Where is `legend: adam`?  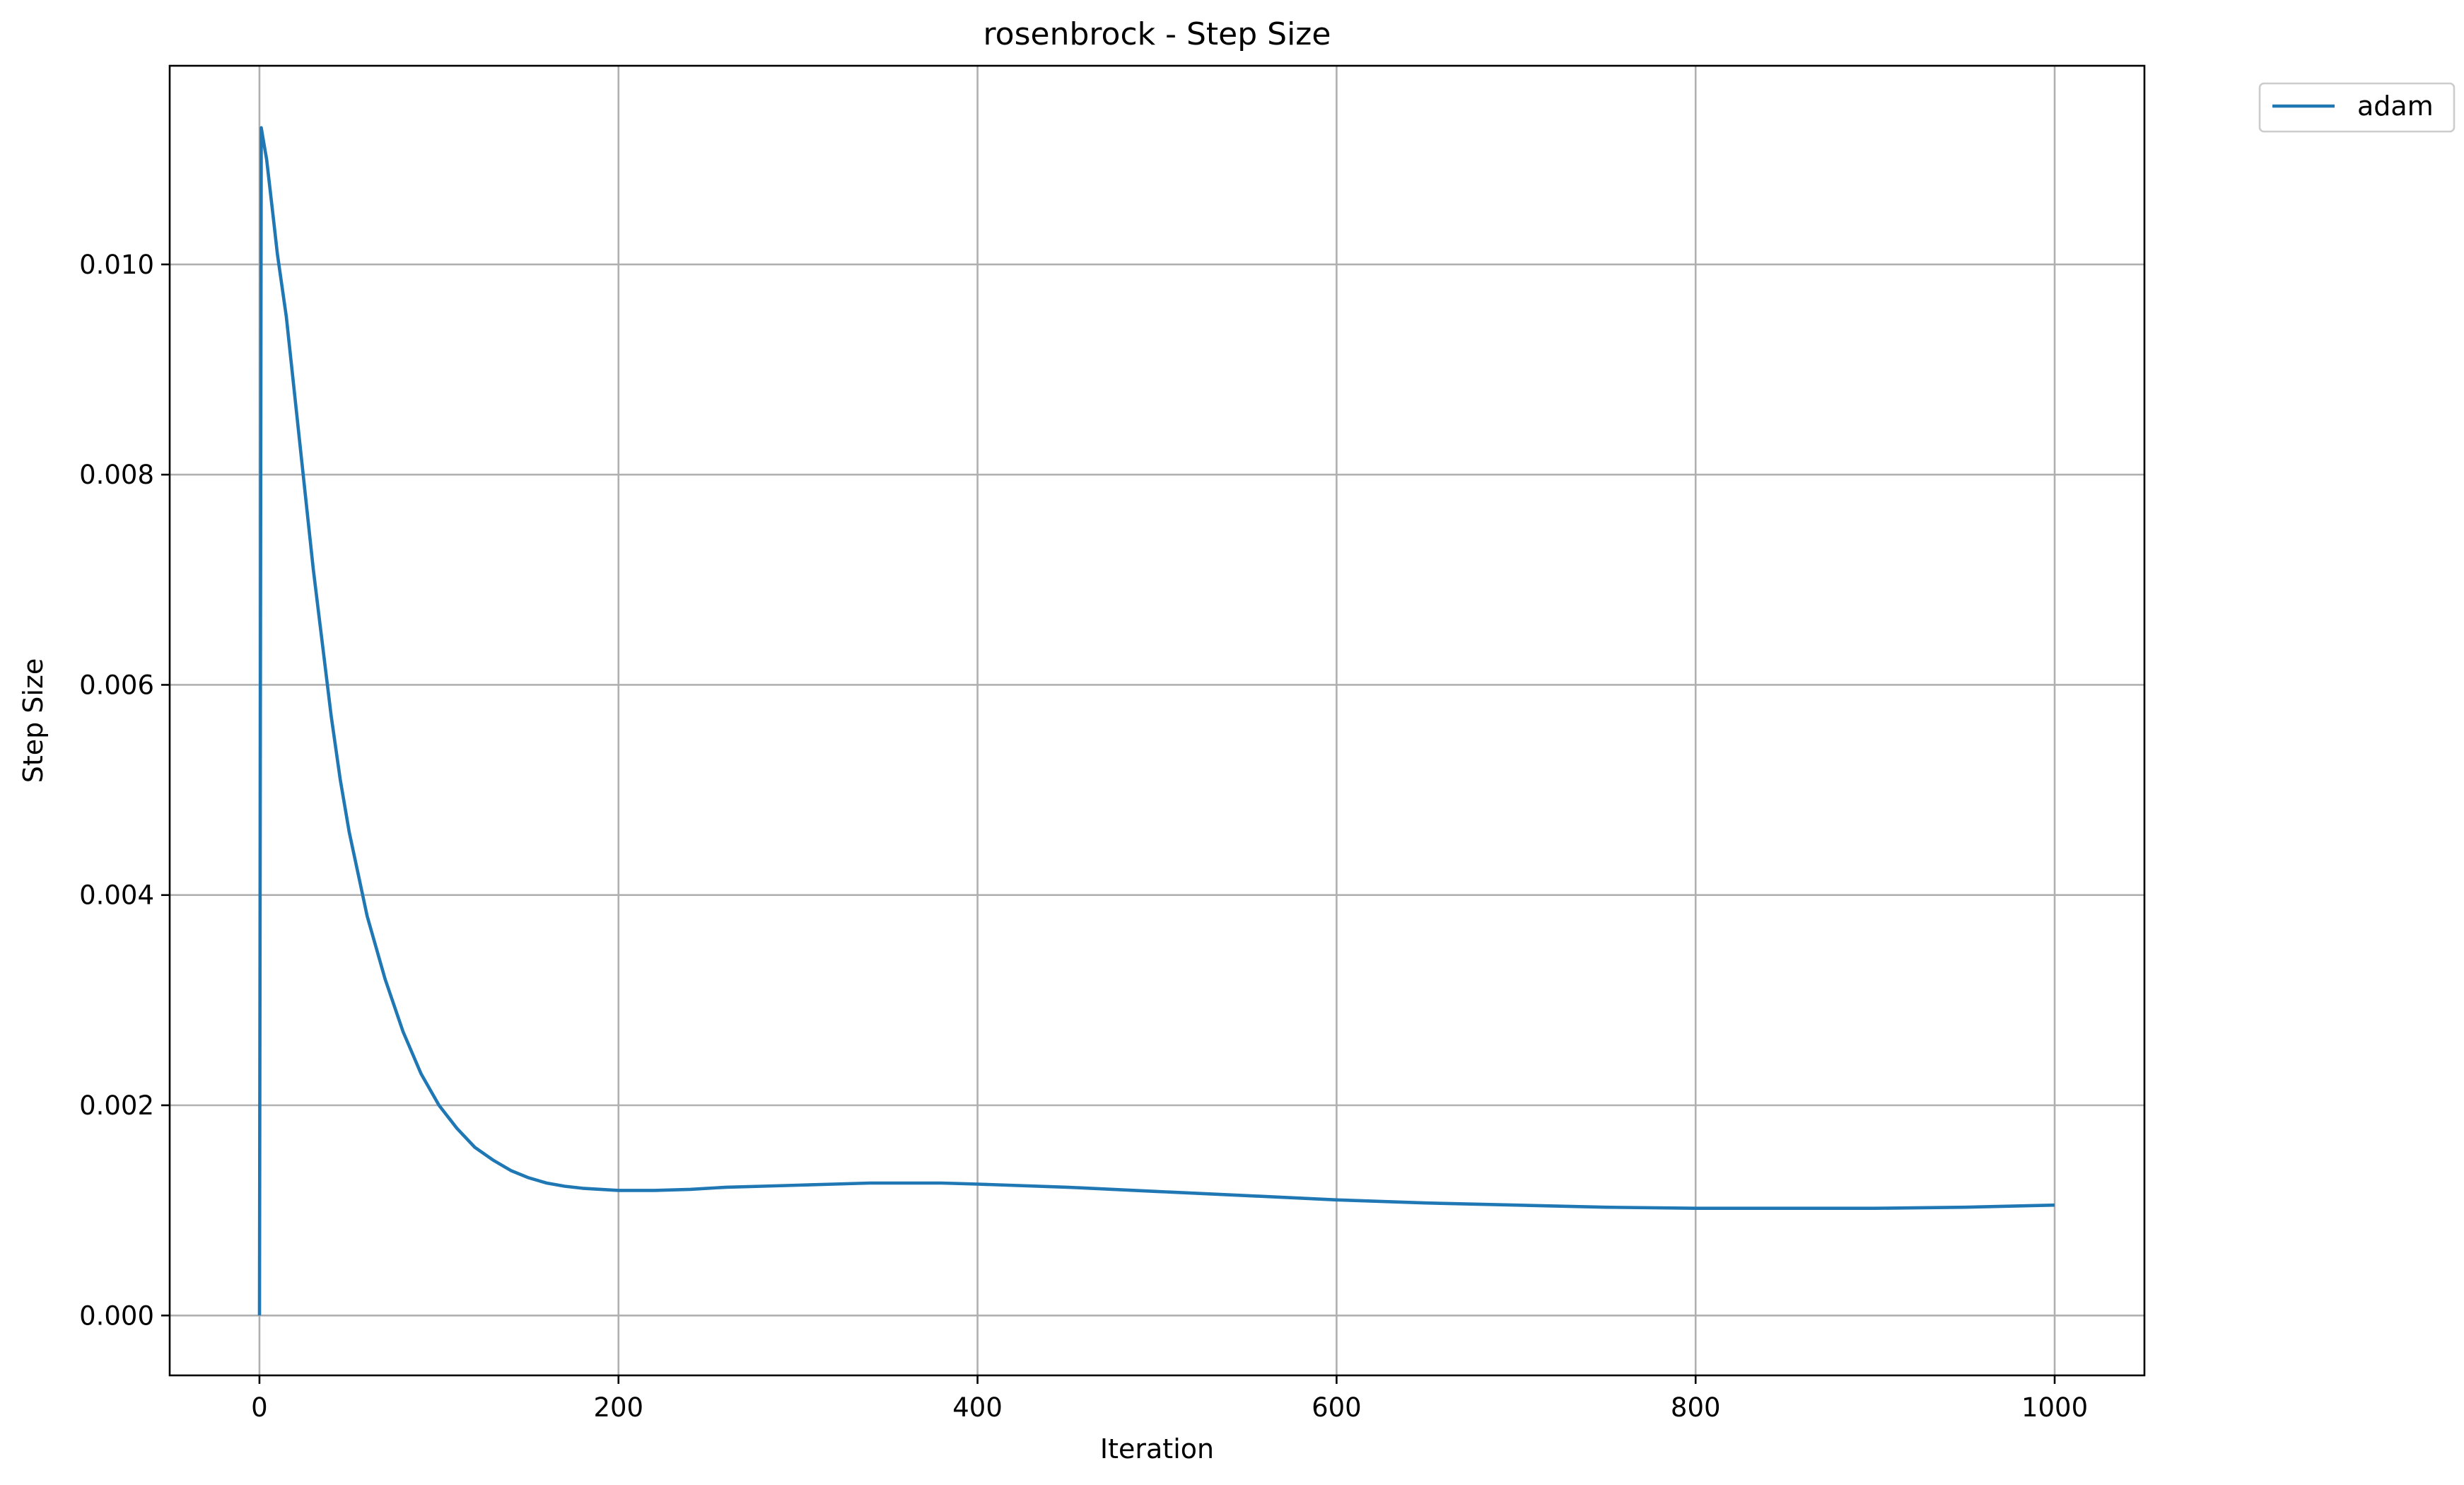 legend: adam is located at coordinates (2357, 107).